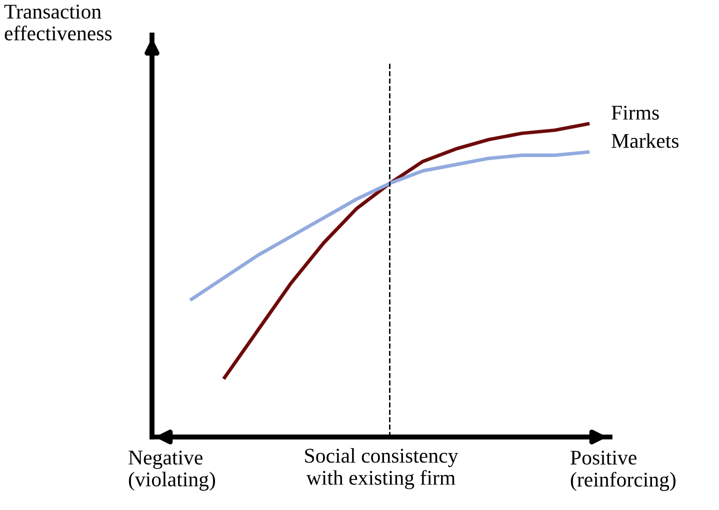  What do you see at coordinates (645, 140) in the screenshot?
I see `series-label: Markets` at bounding box center [645, 140].